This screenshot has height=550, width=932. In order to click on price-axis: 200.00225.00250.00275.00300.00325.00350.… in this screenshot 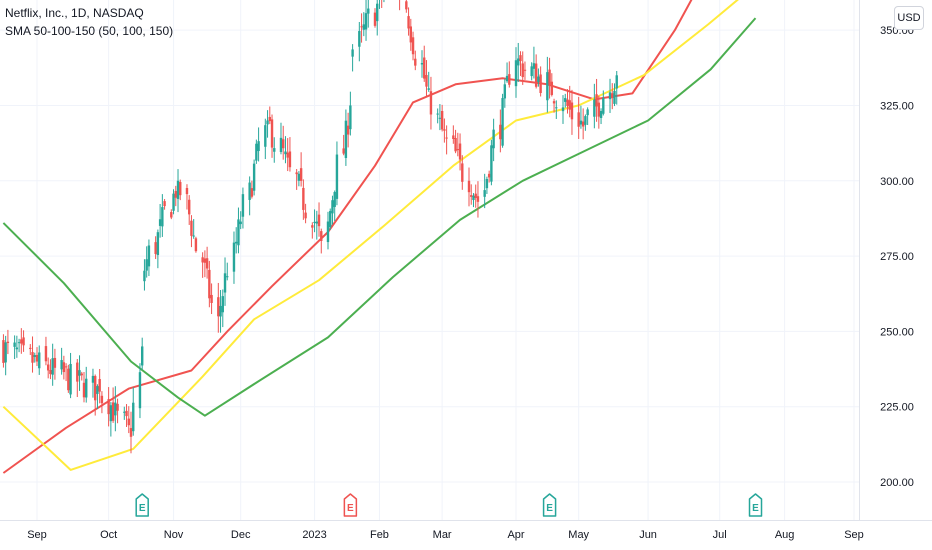, I will do `click(897, 244)`.